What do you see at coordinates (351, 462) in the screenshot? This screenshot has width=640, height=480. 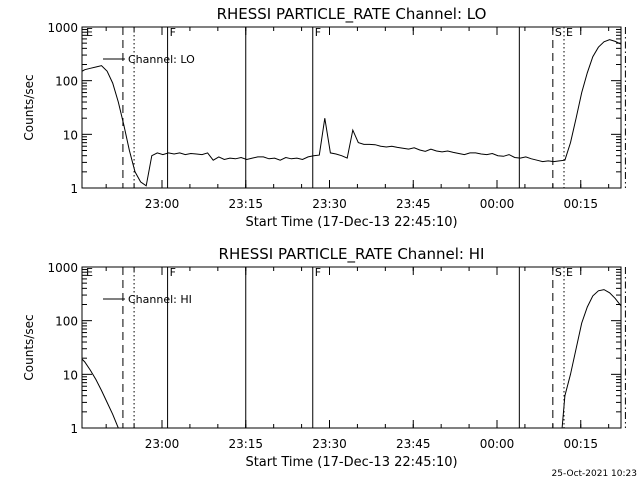 I see `hi-x-axis-label: Start Time (17-Dec-13 22:45:10)` at bounding box center [351, 462].